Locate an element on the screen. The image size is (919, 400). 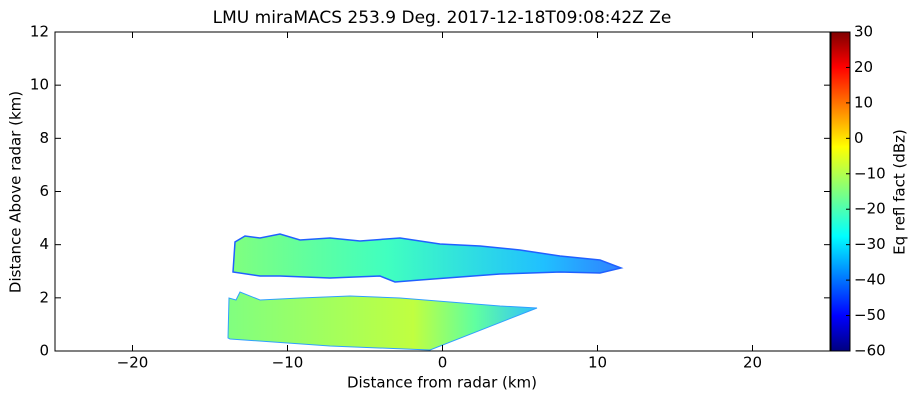
x-tick-label: 0 is located at coordinates (443, 363).